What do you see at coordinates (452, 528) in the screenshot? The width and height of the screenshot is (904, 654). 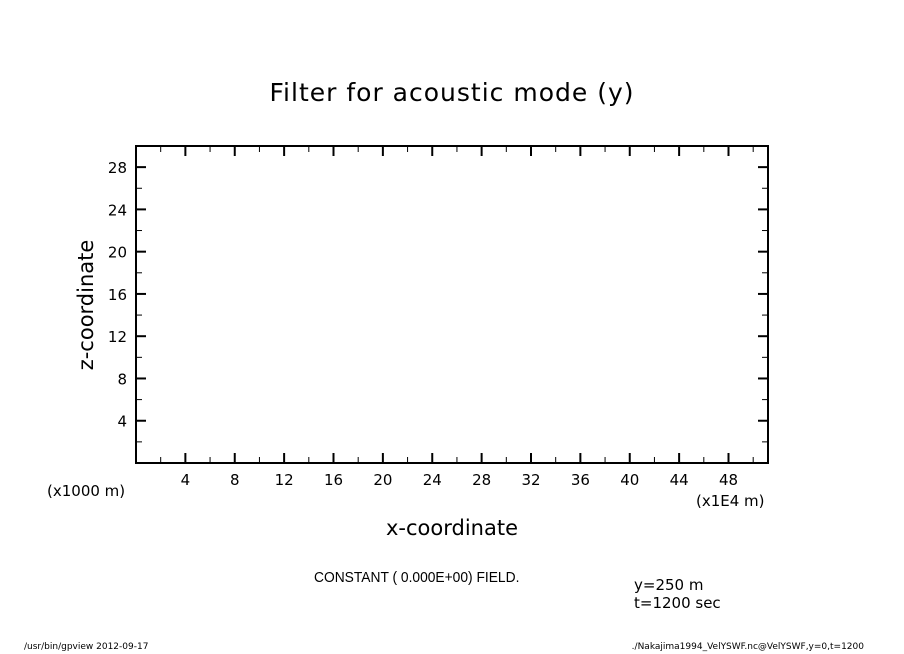 I see `x-axis-label: x-coordinate` at bounding box center [452, 528].